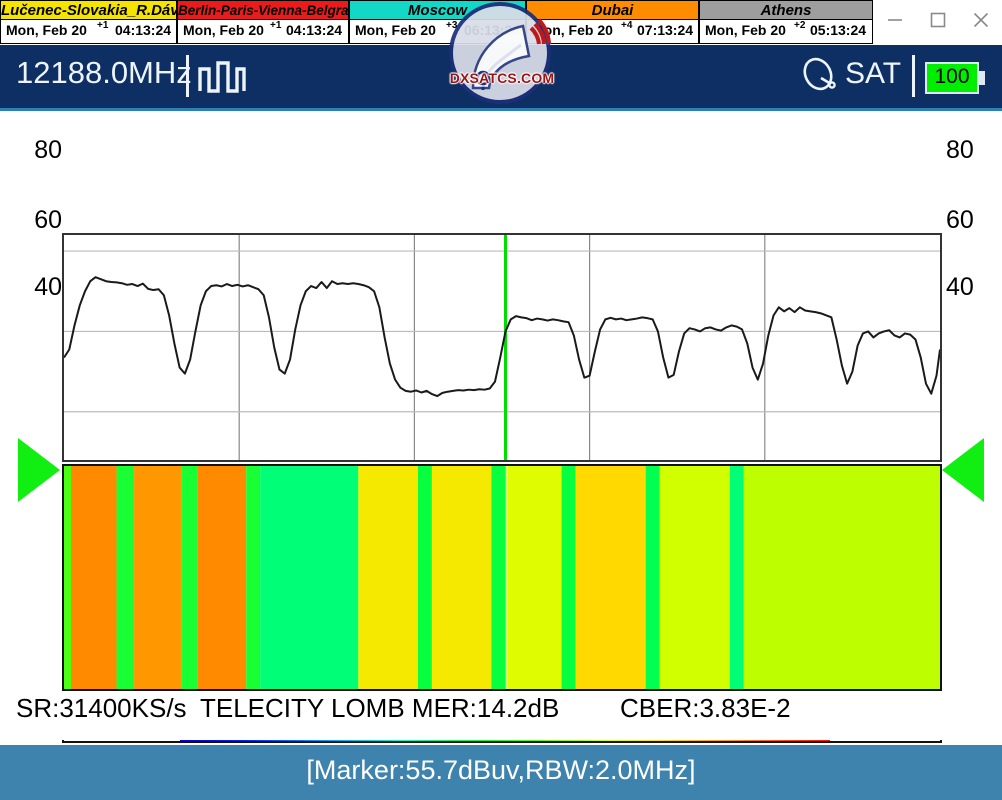 Image resolution: width=1002 pixels, height=800 pixels. Describe the element at coordinates (982, 78) in the screenshot. I see `battery-tip` at that location.